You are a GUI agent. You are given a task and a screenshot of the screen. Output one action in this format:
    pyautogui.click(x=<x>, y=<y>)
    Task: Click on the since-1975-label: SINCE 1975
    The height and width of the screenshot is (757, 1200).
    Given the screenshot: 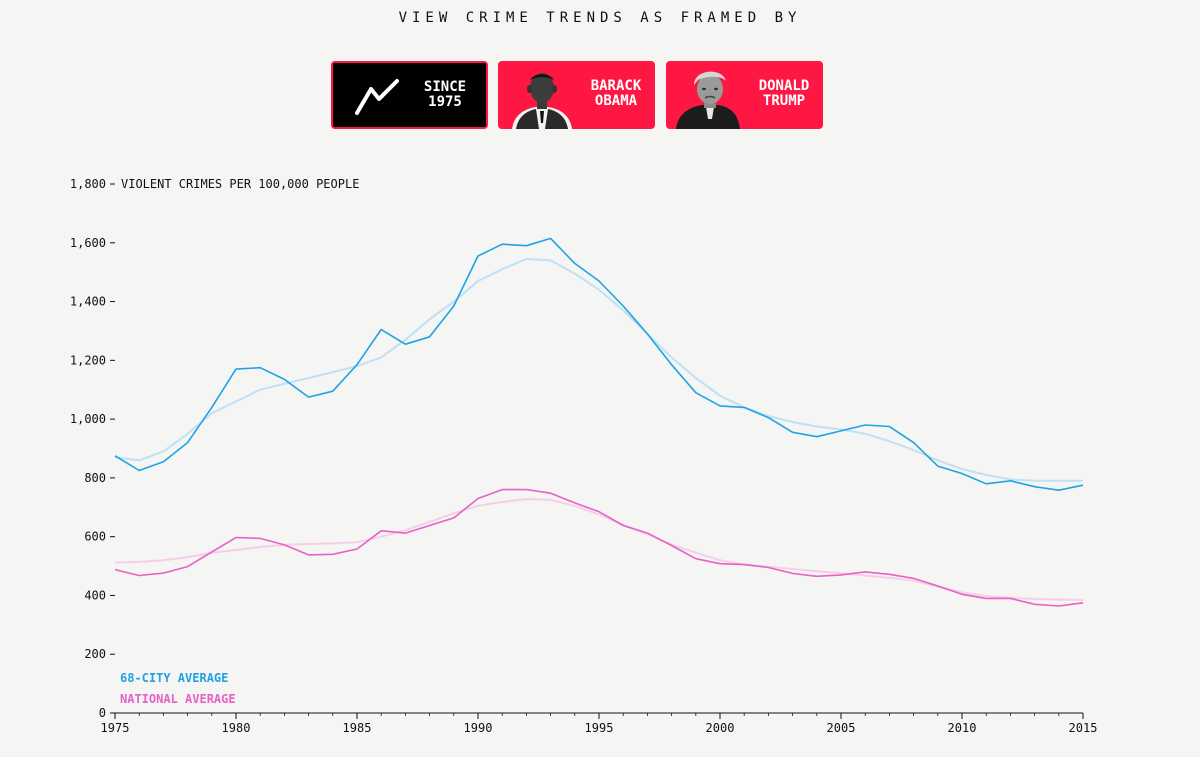 What is the action you would take?
    pyautogui.click(x=445, y=94)
    